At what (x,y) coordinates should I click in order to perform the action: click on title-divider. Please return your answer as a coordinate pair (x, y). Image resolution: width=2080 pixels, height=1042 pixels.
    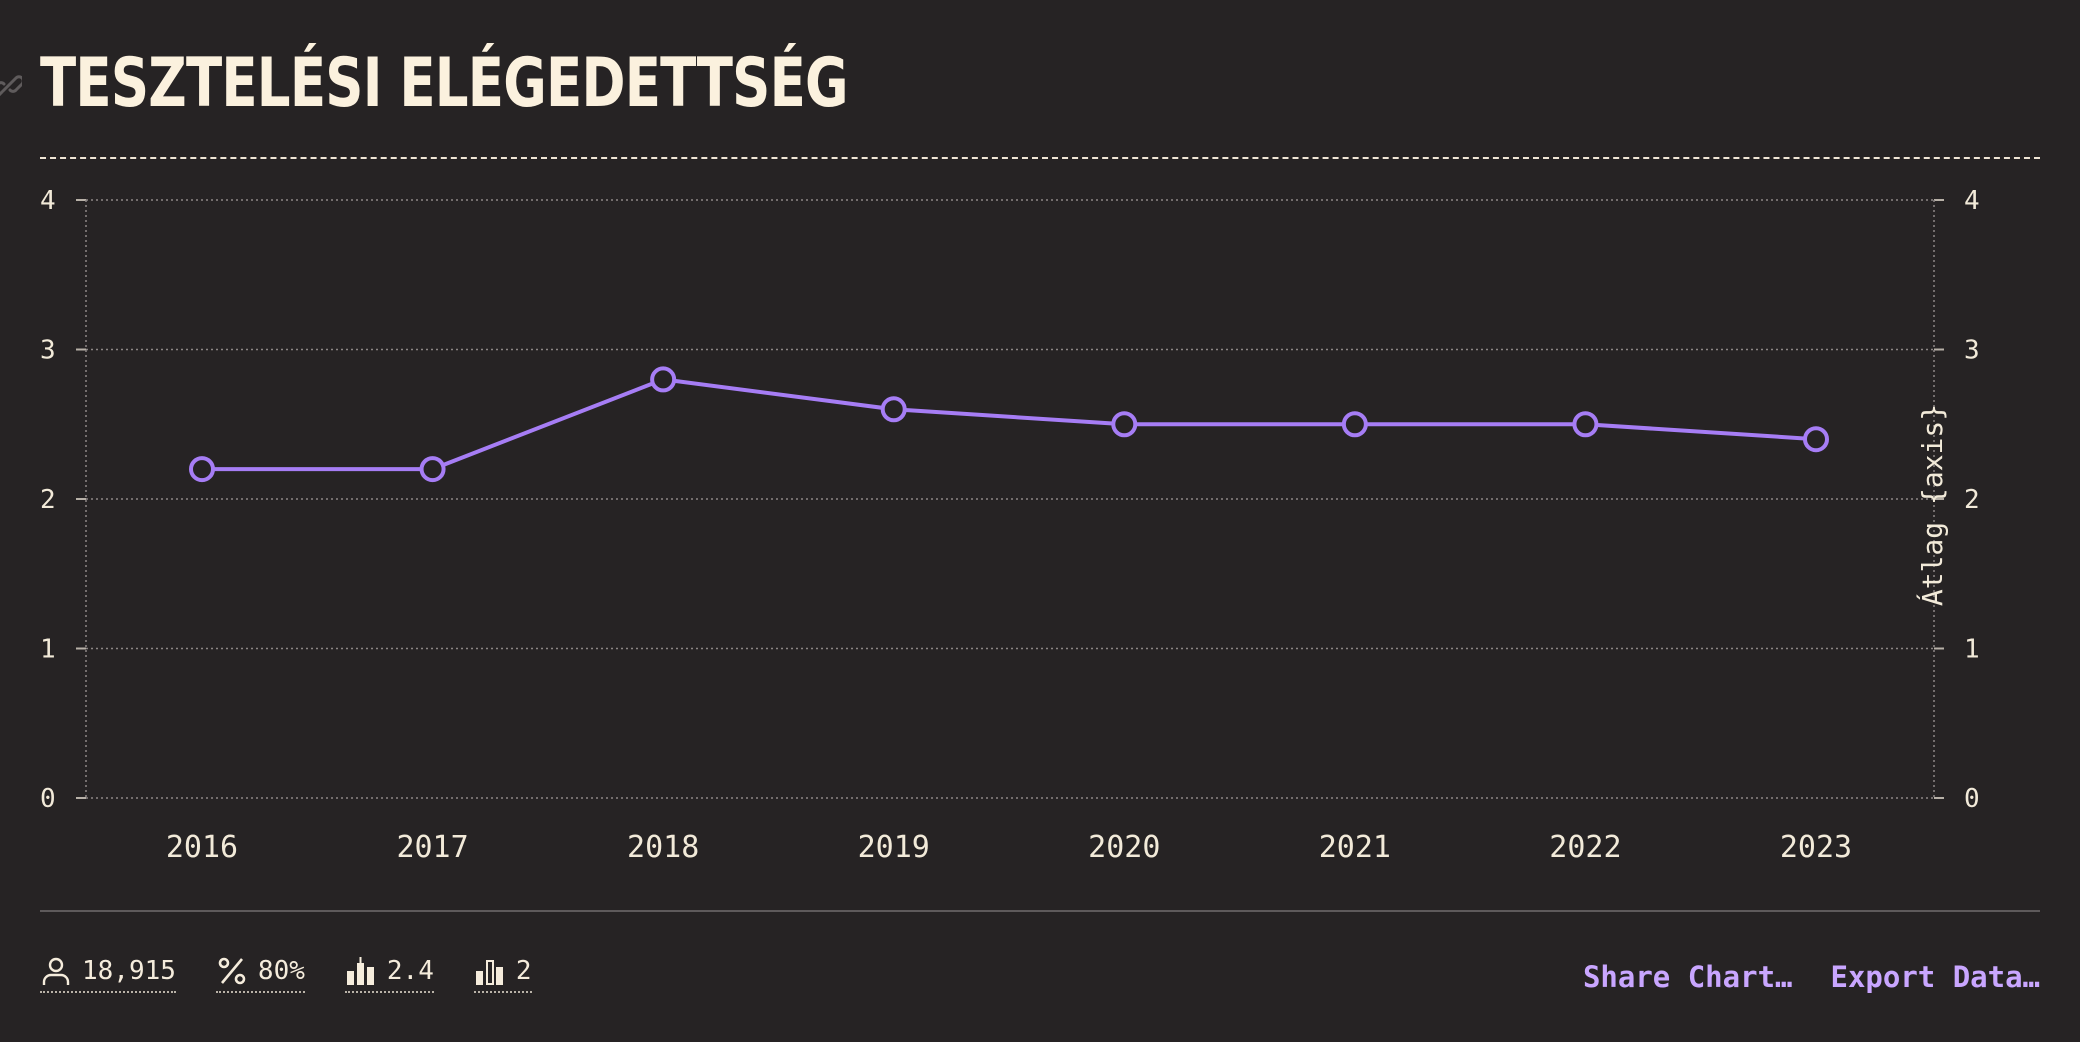
    Looking at the image, I should click on (1040, 158).